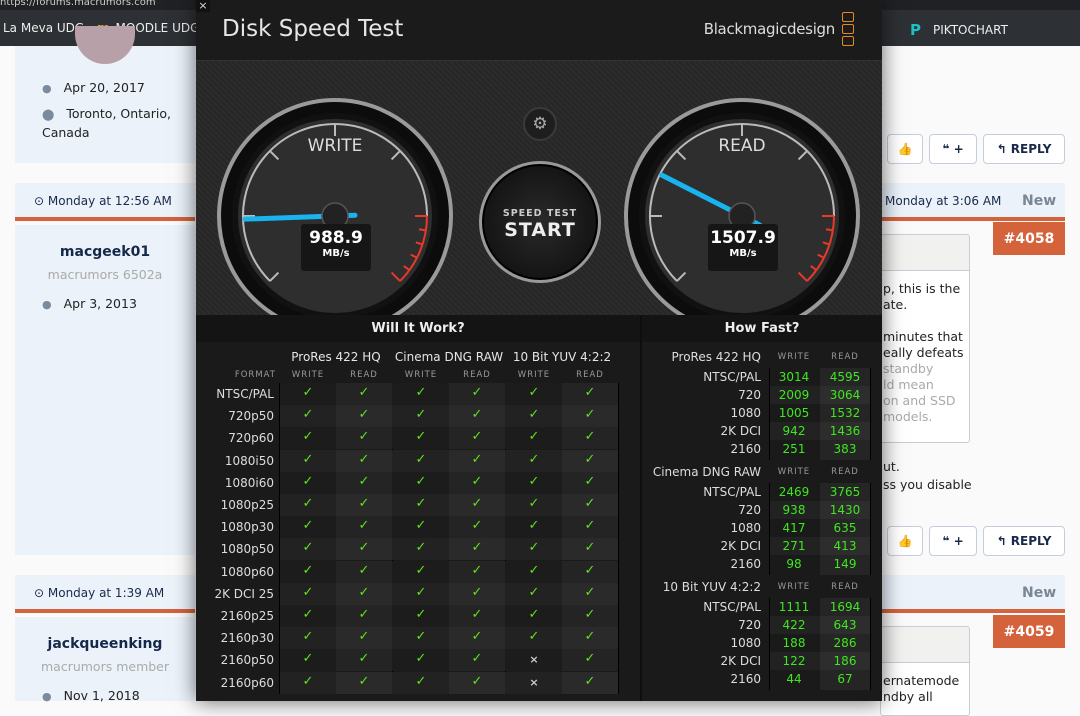  What do you see at coordinates (43, 28) in the screenshot?
I see `bookmark-la-meva-udg: La Meva UDG` at bounding box center [43, 28].